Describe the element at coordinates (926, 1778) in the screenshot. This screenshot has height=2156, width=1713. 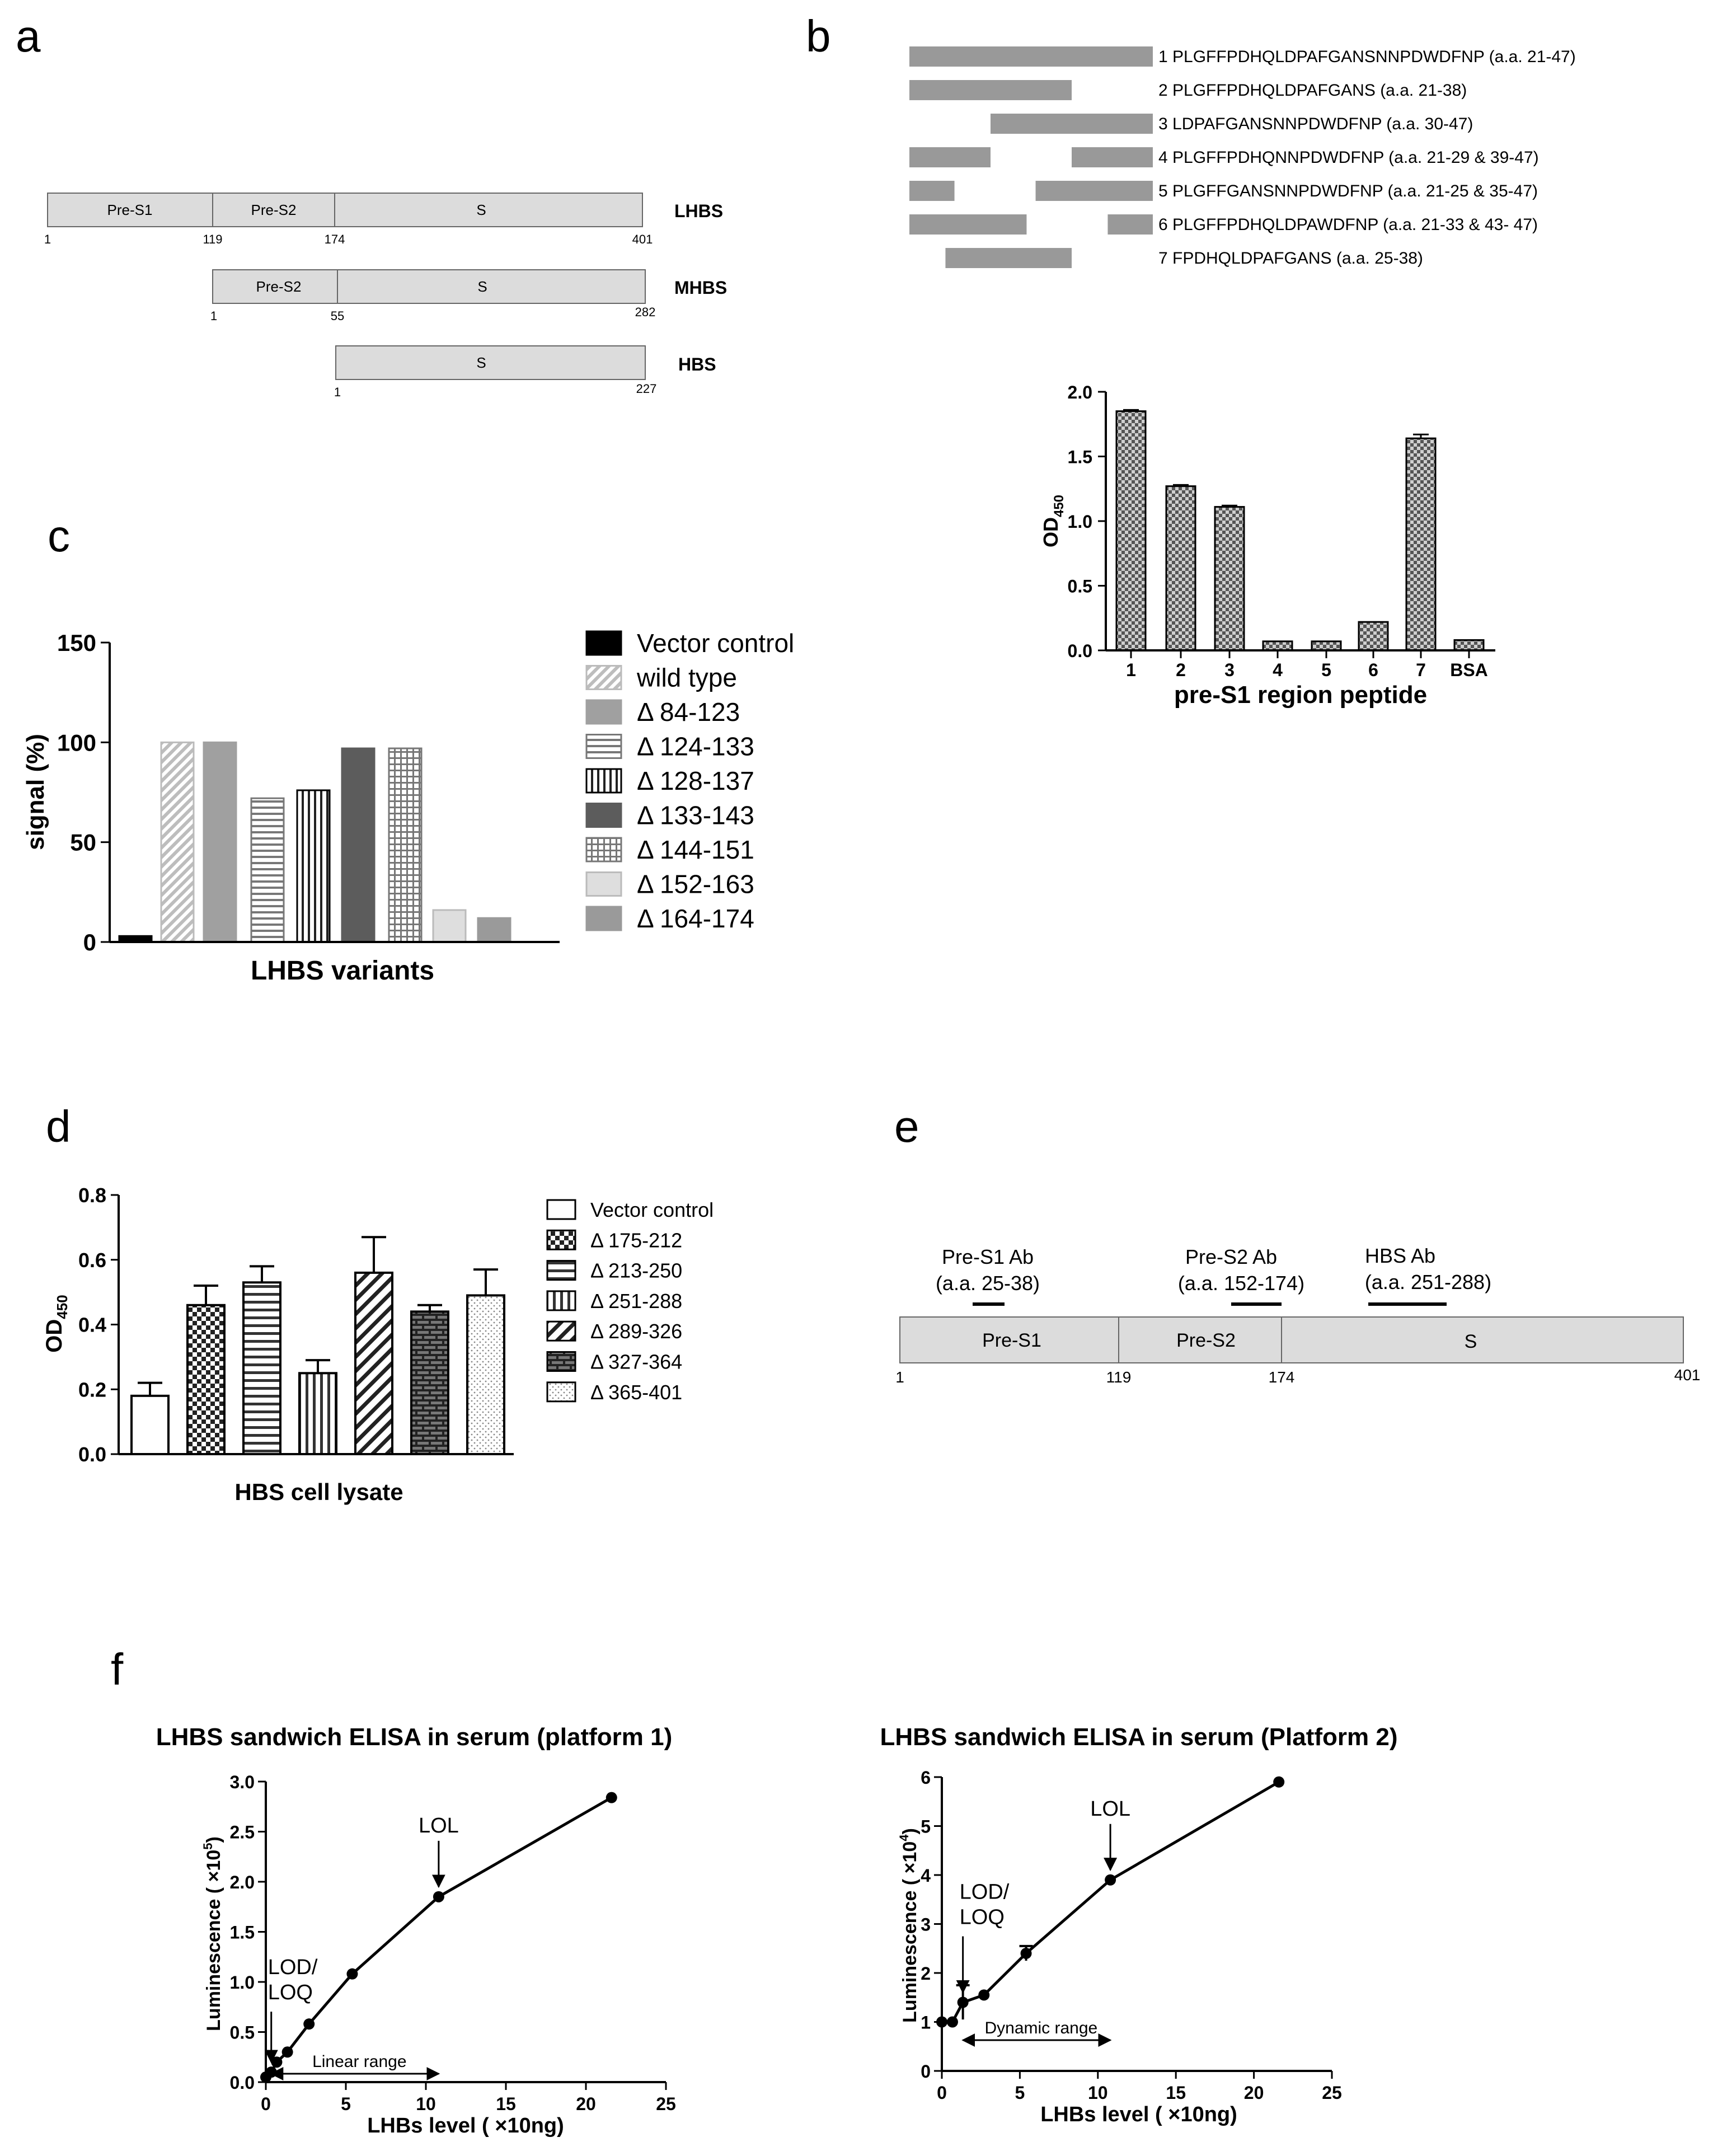
I see `f2-ytick-label: 6` at that location.